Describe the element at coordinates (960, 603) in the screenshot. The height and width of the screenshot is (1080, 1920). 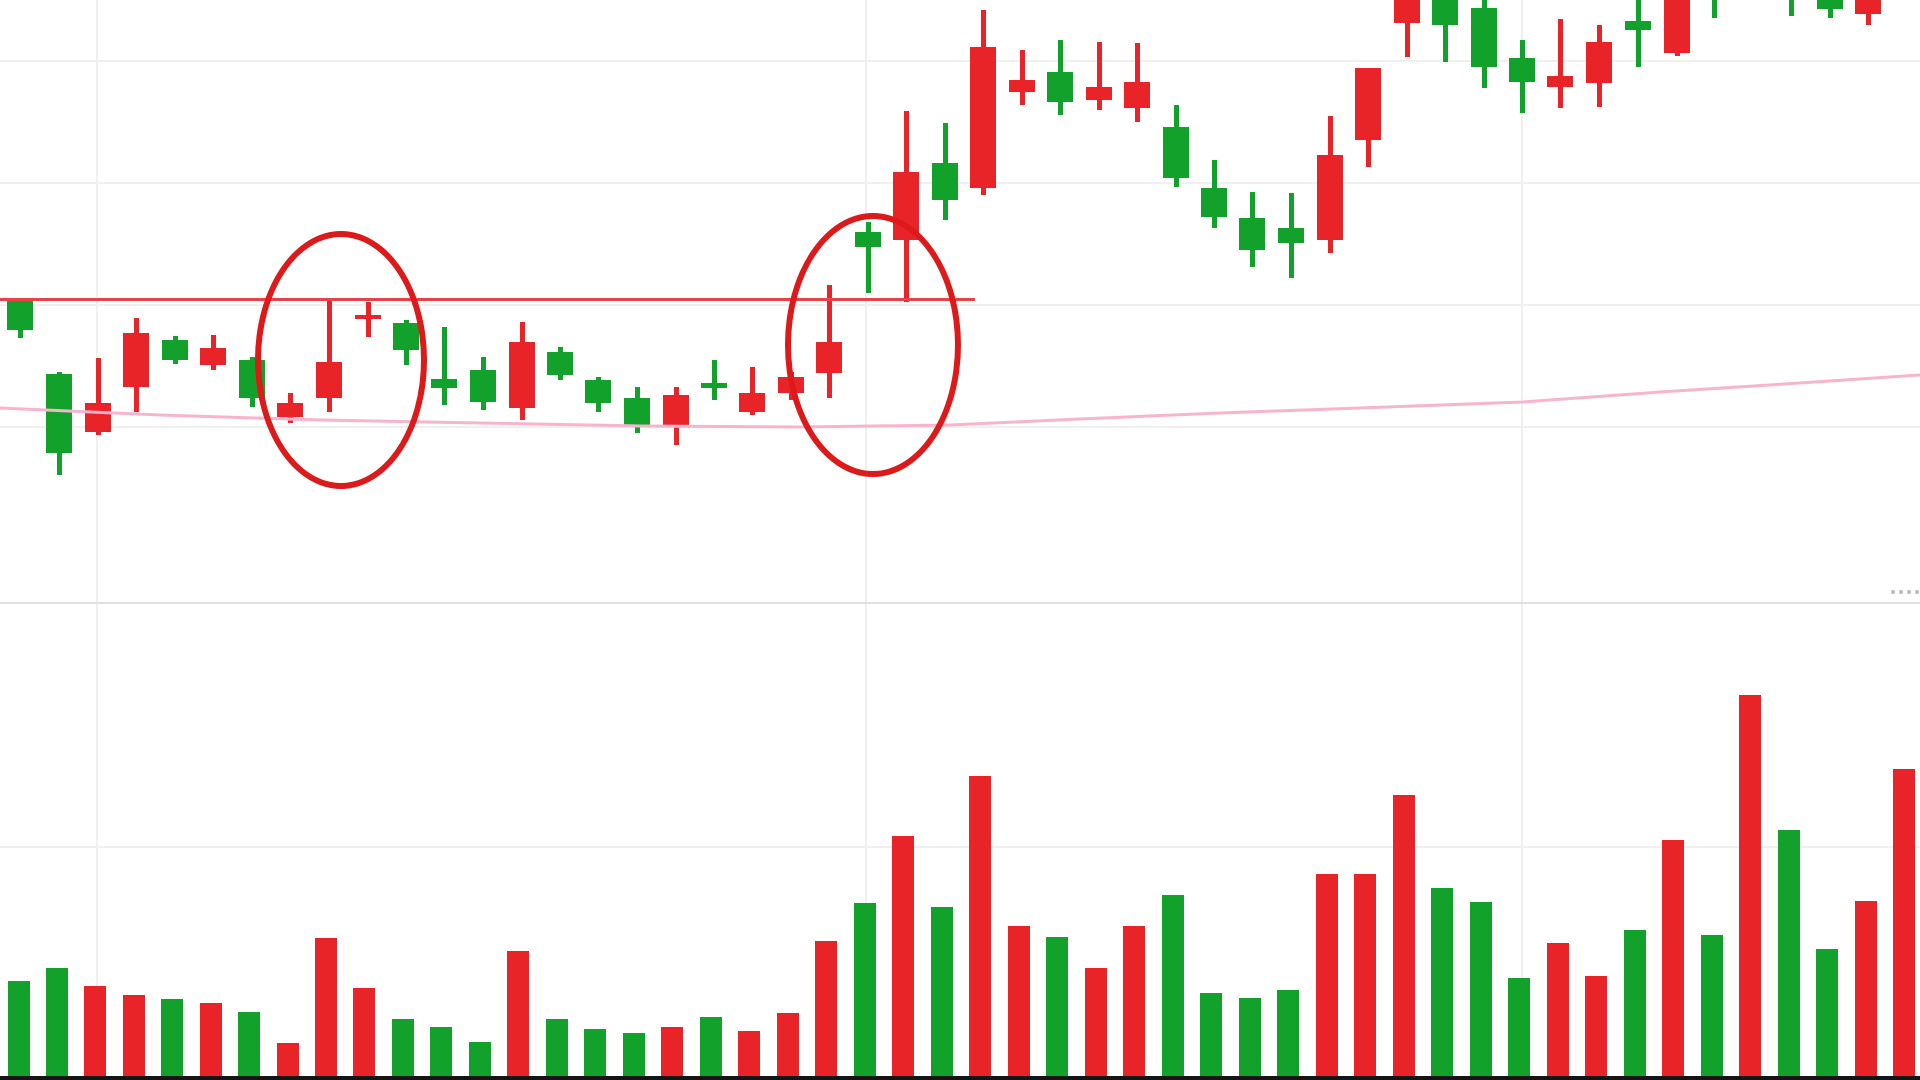
I see `panel-separator-line` at that location.